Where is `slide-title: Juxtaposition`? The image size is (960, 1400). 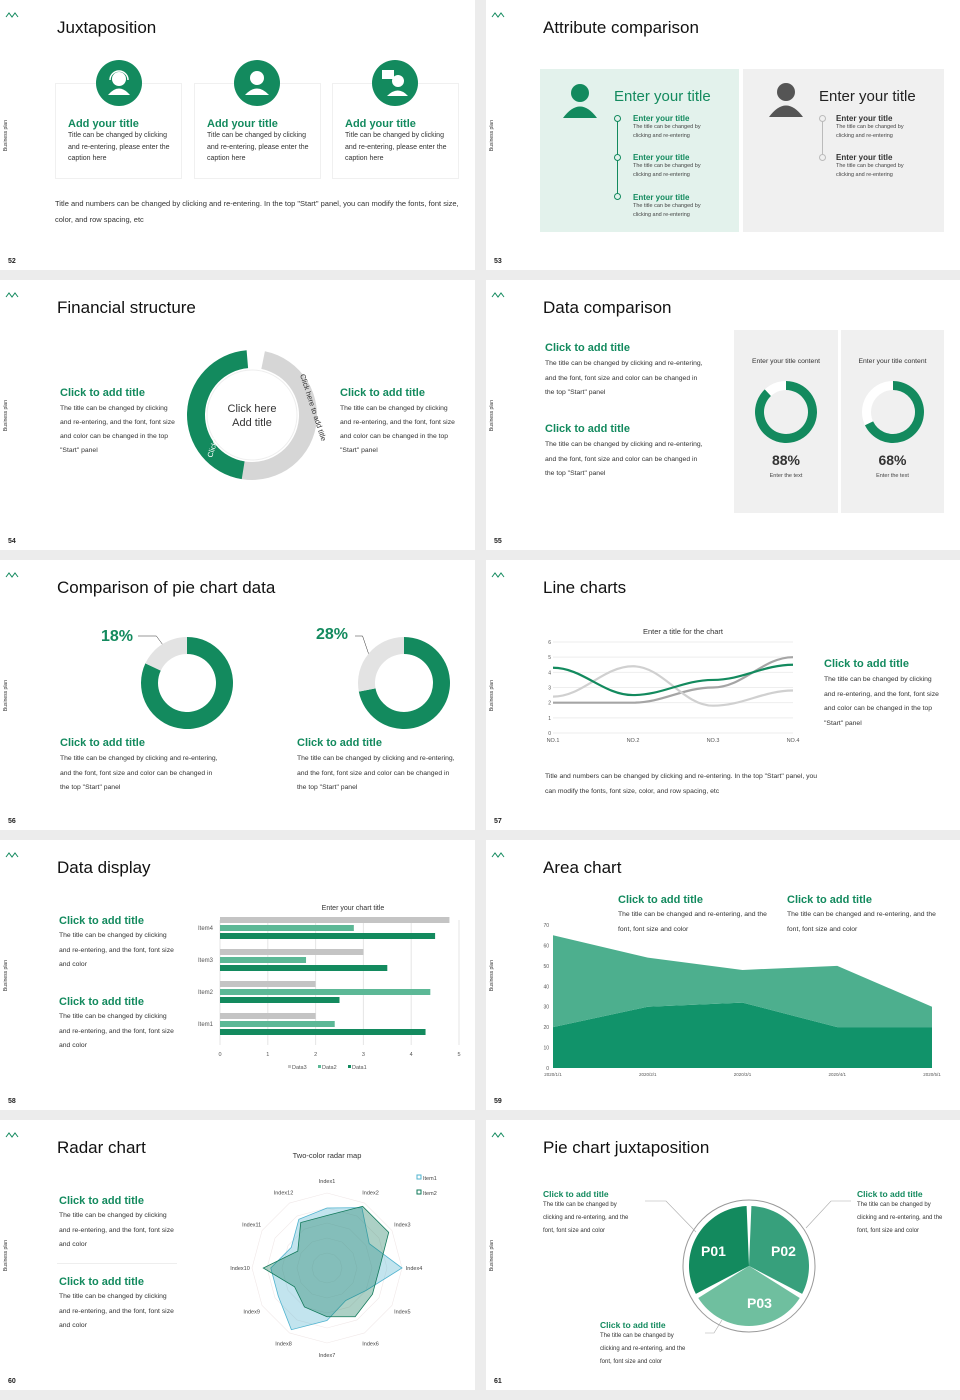
slide-title: Juxtaposition is located at coordinates (107, 27).